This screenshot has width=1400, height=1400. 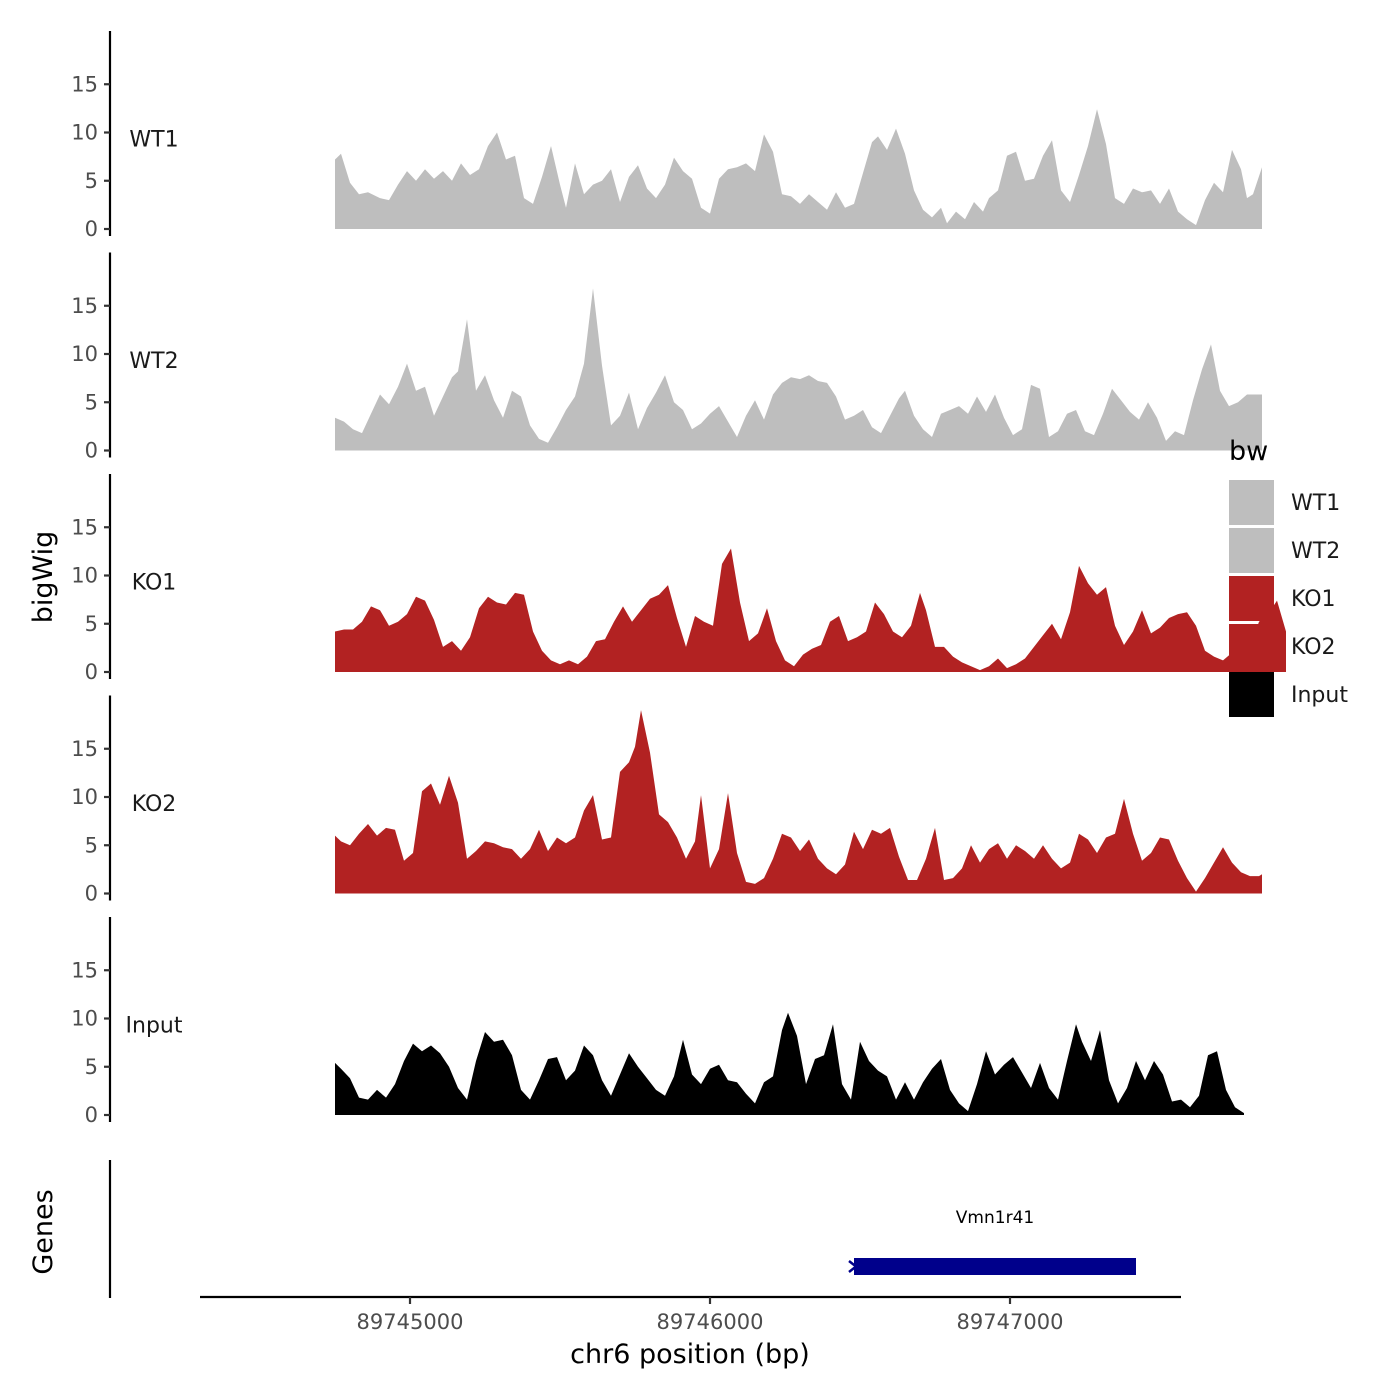 I want to click on legend-swatch-Input, so click(x=1251, y=694).